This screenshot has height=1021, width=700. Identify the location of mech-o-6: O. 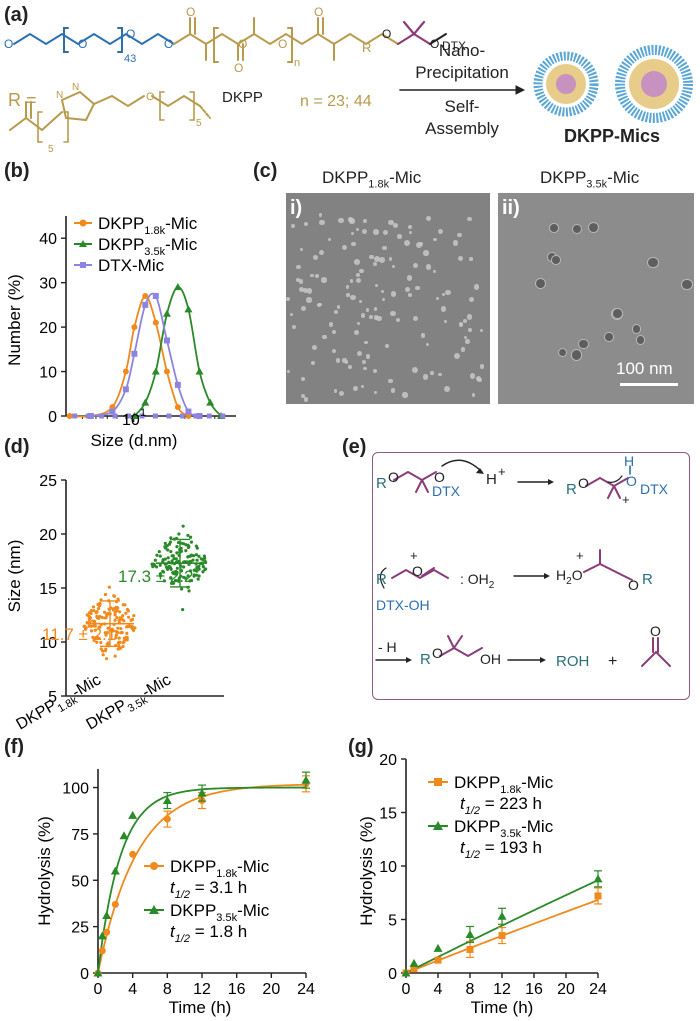
(633, 585).